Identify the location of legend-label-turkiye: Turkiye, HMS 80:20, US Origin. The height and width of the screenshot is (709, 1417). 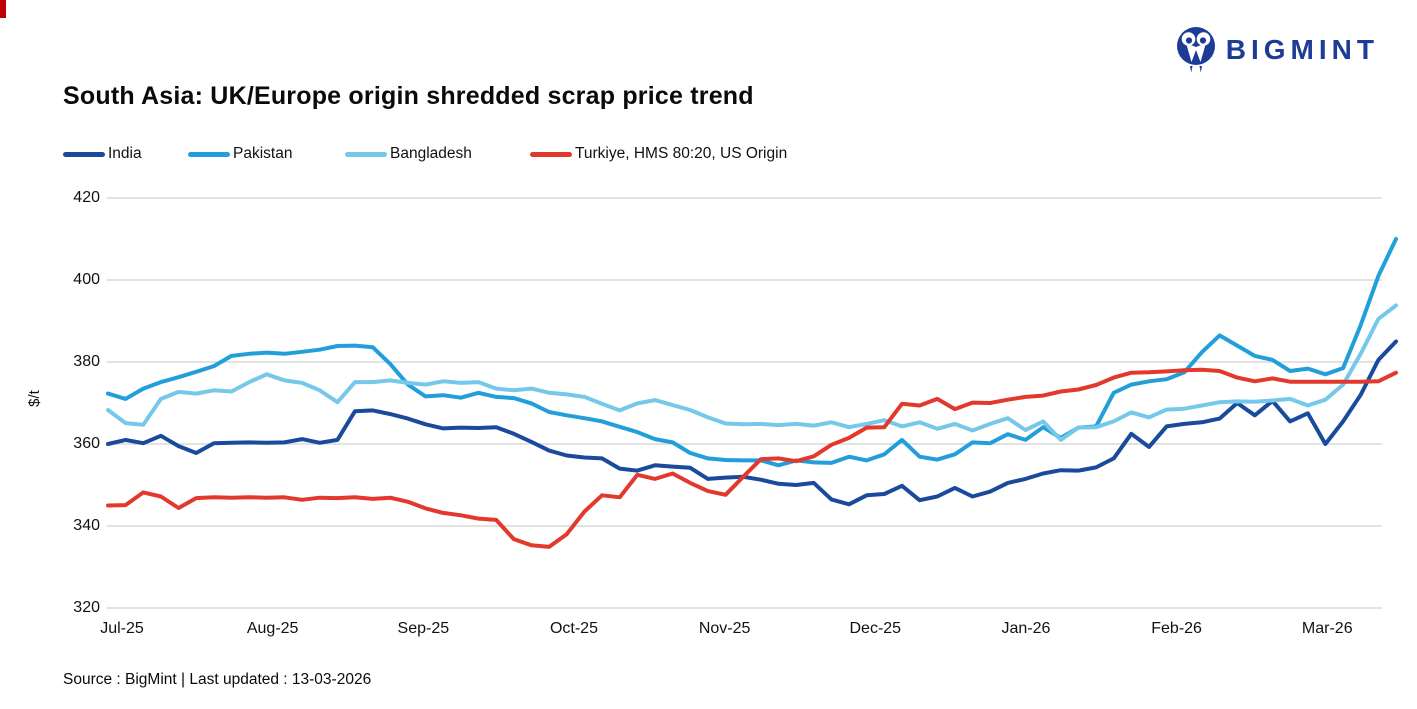
(681, 153).